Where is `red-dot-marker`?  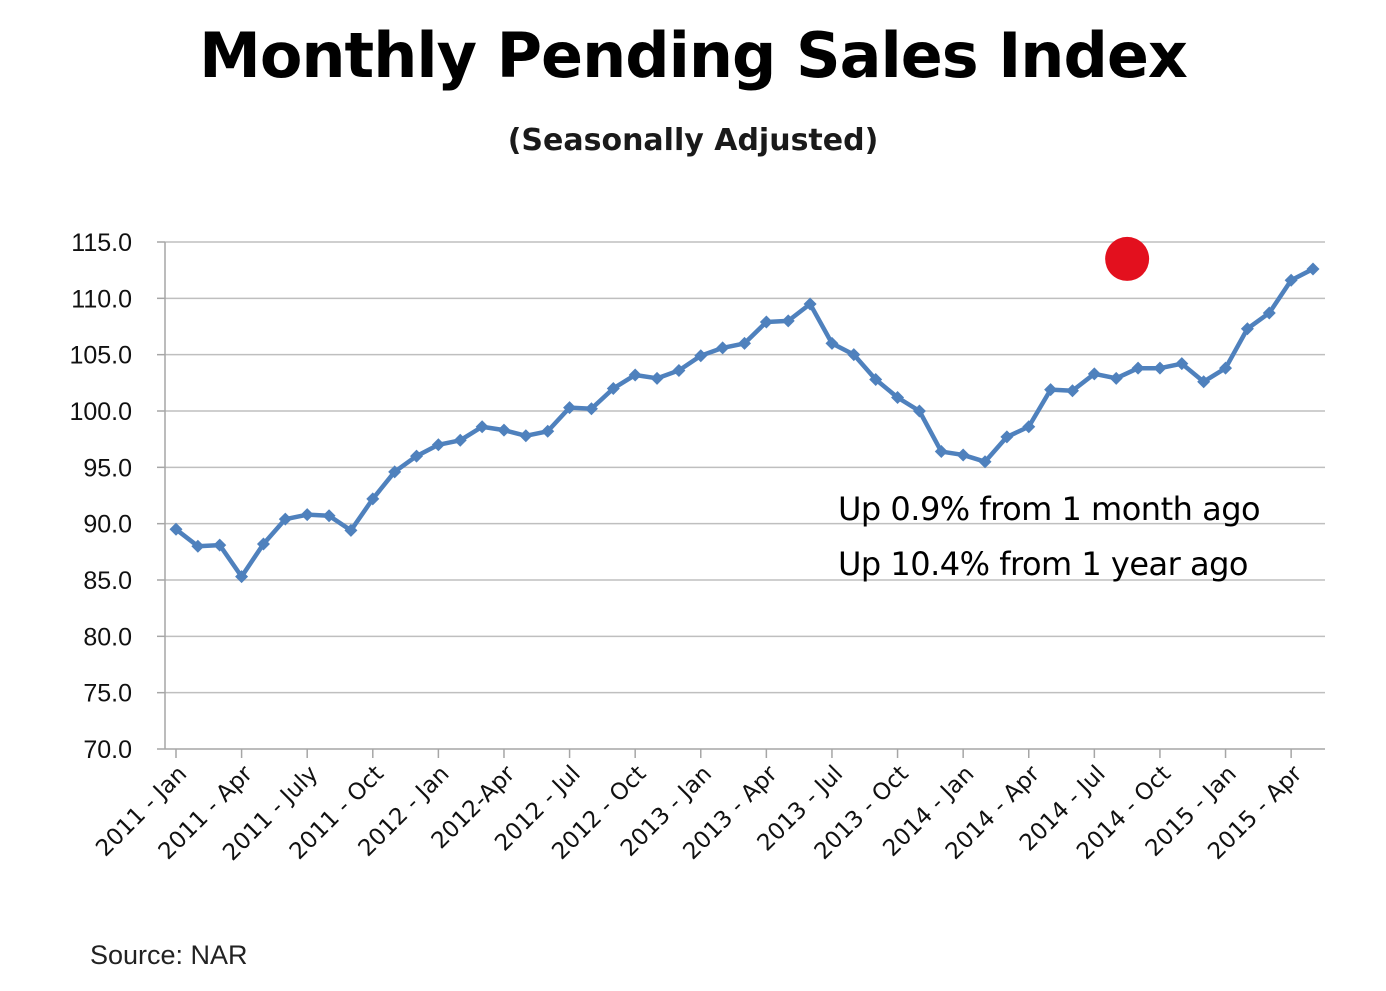
red-dot-marker is located at coordinates (1127, 258).